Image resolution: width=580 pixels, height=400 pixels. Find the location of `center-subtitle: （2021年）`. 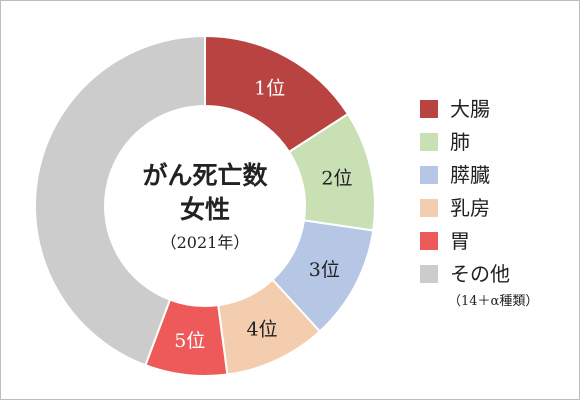

center-subtitle: （2021年） is located at coordinates (205, 242).